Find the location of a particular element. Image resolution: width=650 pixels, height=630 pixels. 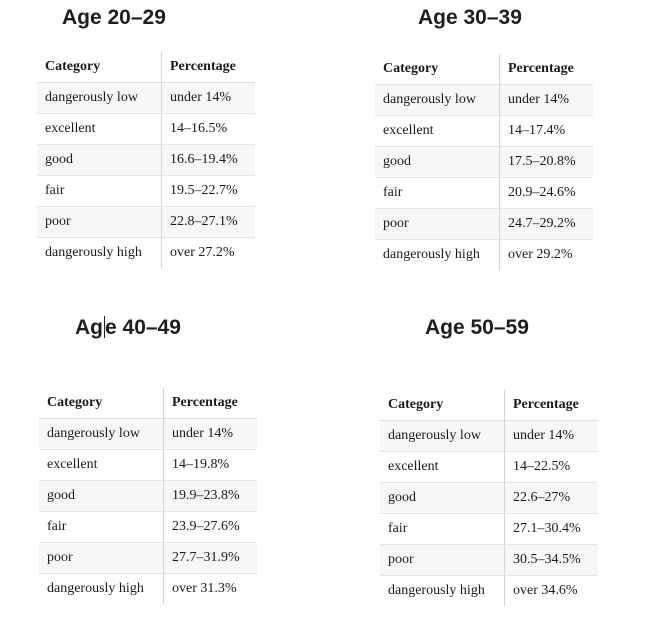

table-row: excellent 14–19.8% is located at coordinates (148, 465).